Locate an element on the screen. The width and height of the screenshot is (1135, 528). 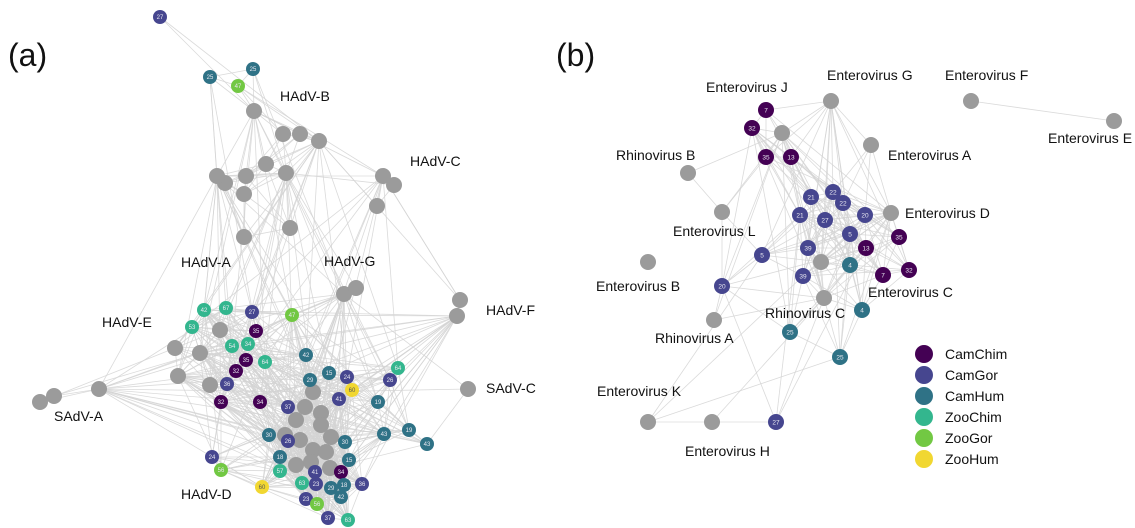
sample-node-label: 26 is located at coordinates (390, 381).